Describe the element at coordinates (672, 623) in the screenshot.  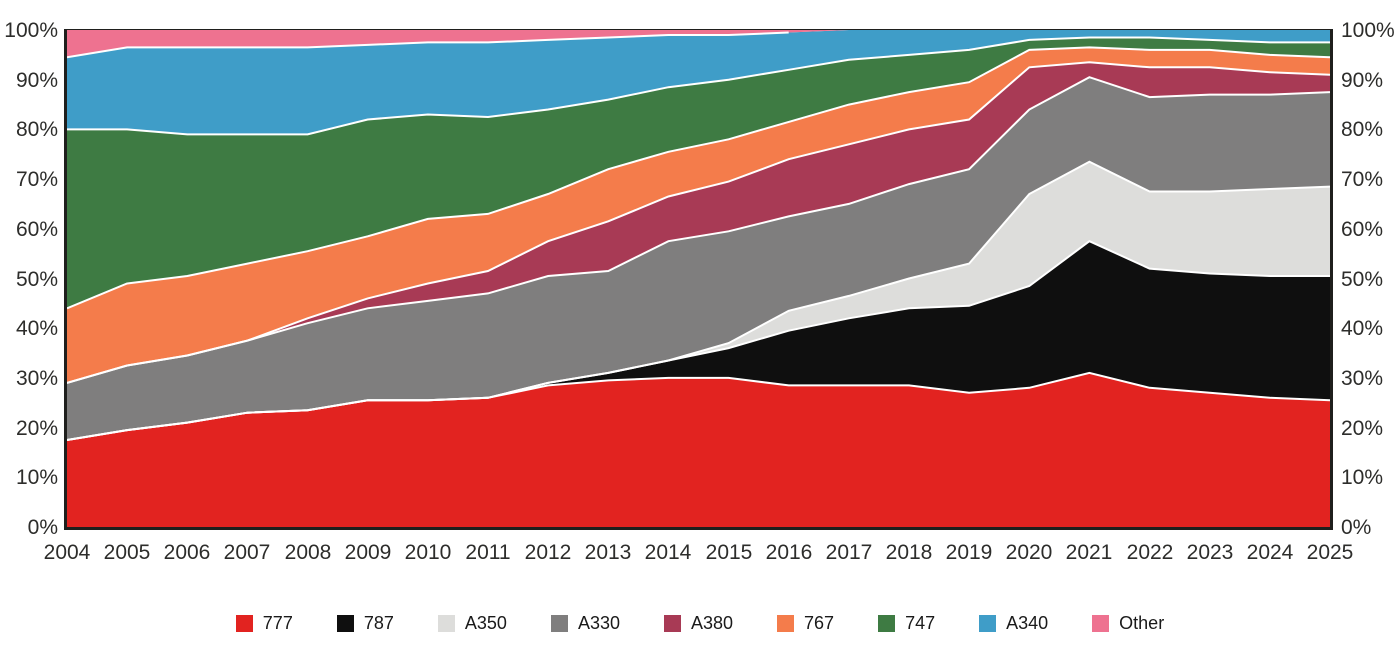
I see `legend-swatch-a380` at that location.